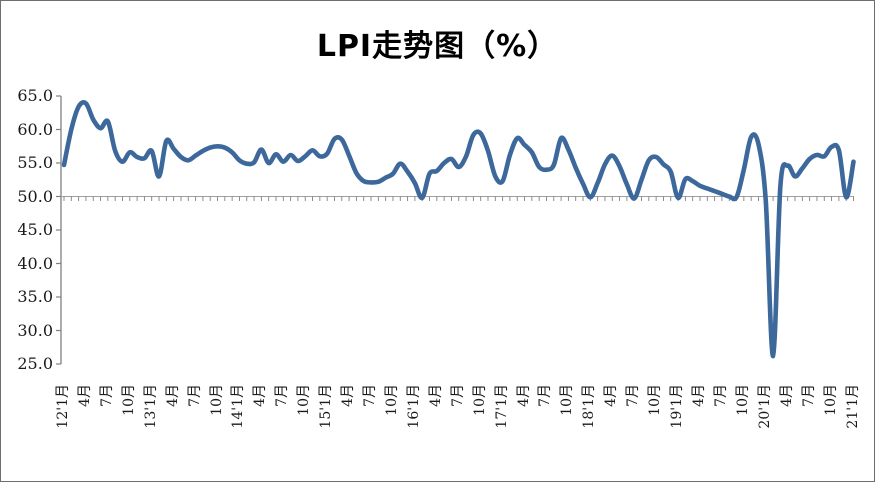  What do you see at coordinates (150, 406) in the screenshot?
I see `x-axis-tick-label: 13'1月` at bounding box center [150, 406].